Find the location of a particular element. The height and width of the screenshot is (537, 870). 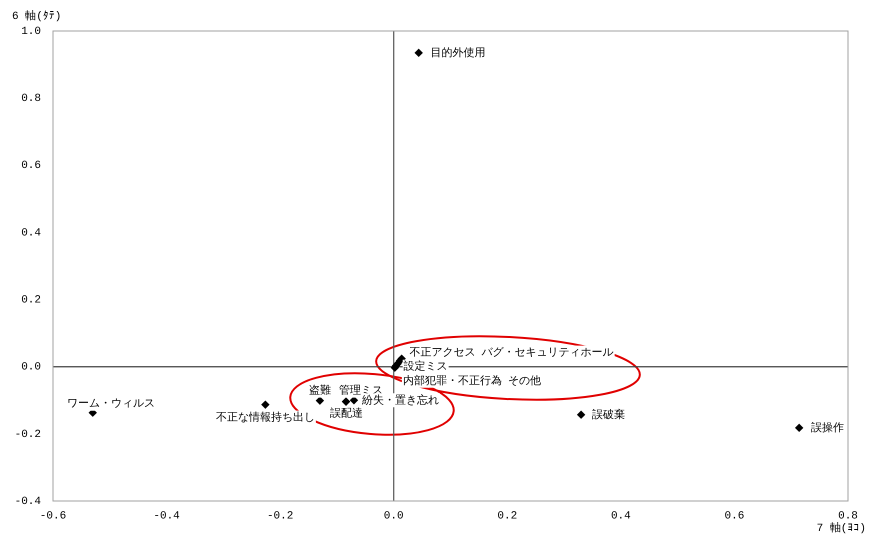

y-tick-label: -0.2 is located at coordinates (27, 434).